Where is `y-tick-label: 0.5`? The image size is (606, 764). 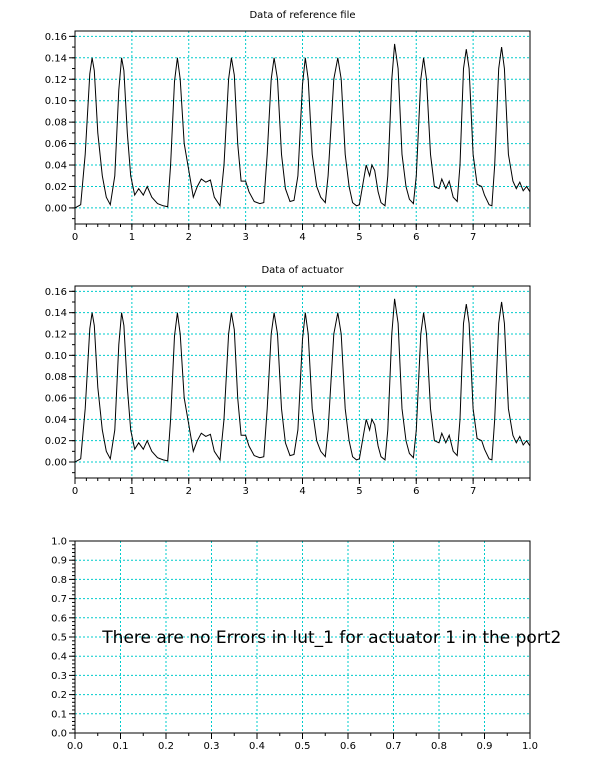
y-tick-label: 0.5 is located at coordinates (59, 638).